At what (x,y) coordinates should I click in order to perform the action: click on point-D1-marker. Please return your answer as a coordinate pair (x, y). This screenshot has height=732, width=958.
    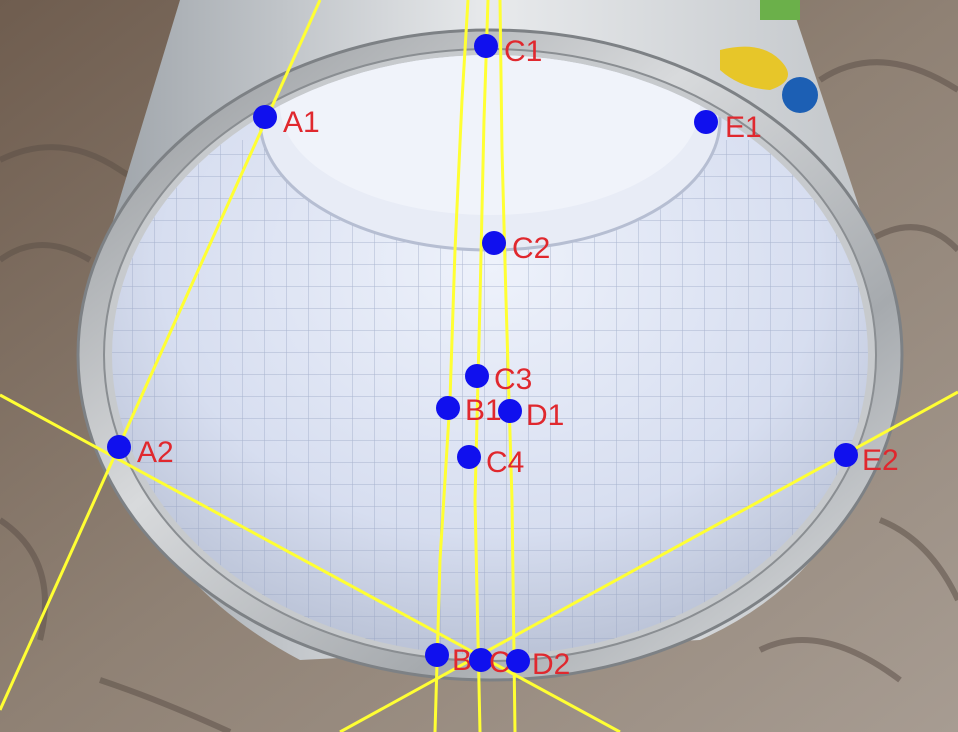
    Looking at the image, I should click on (510, 411).